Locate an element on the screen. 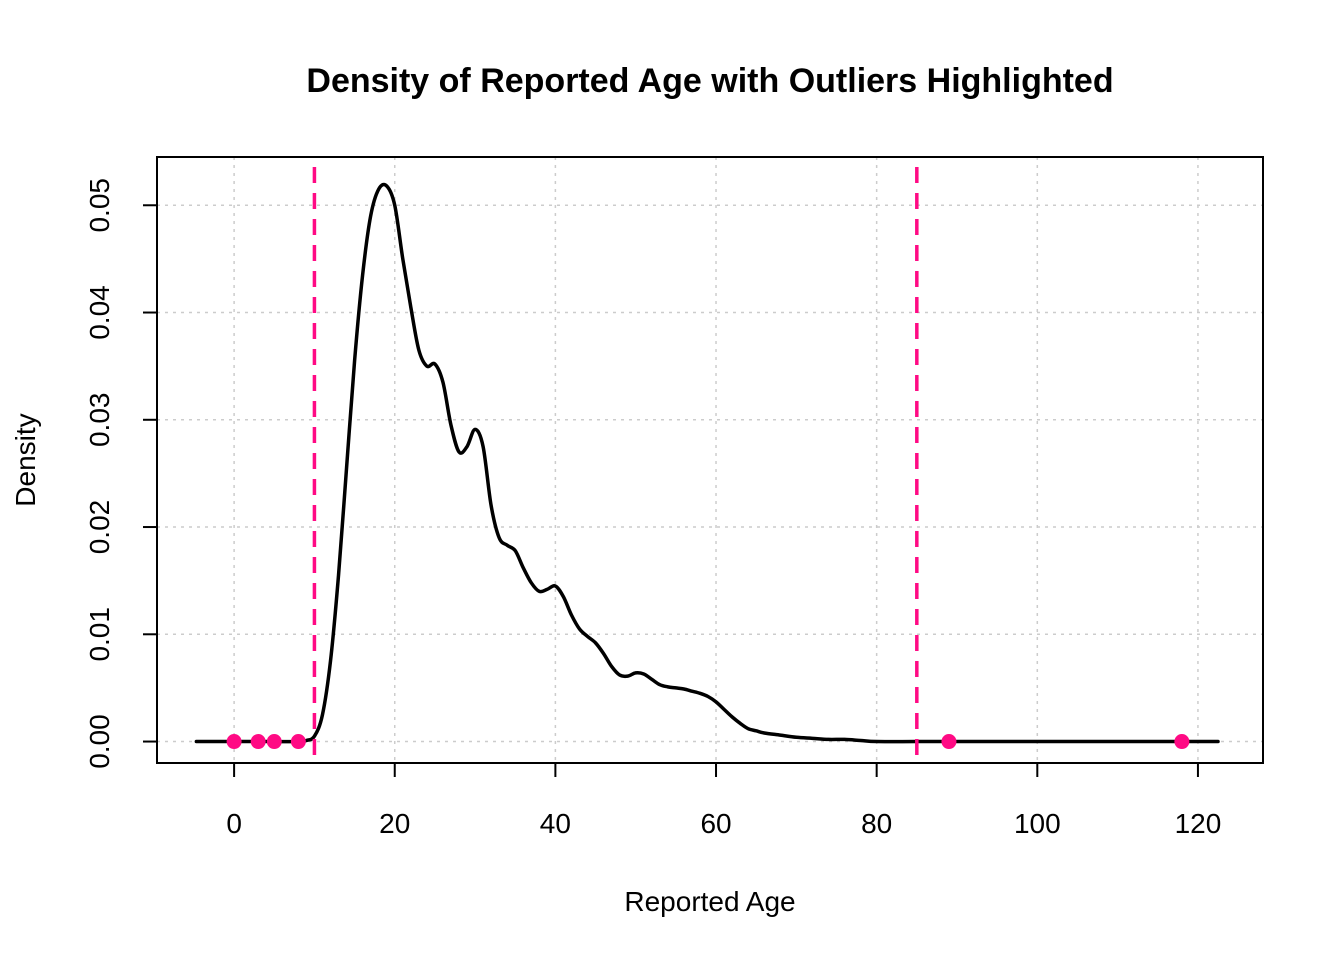 This screenshot has height=960, width=1344. y-tick-label: 0.02 is located at coordinates (99, 527).